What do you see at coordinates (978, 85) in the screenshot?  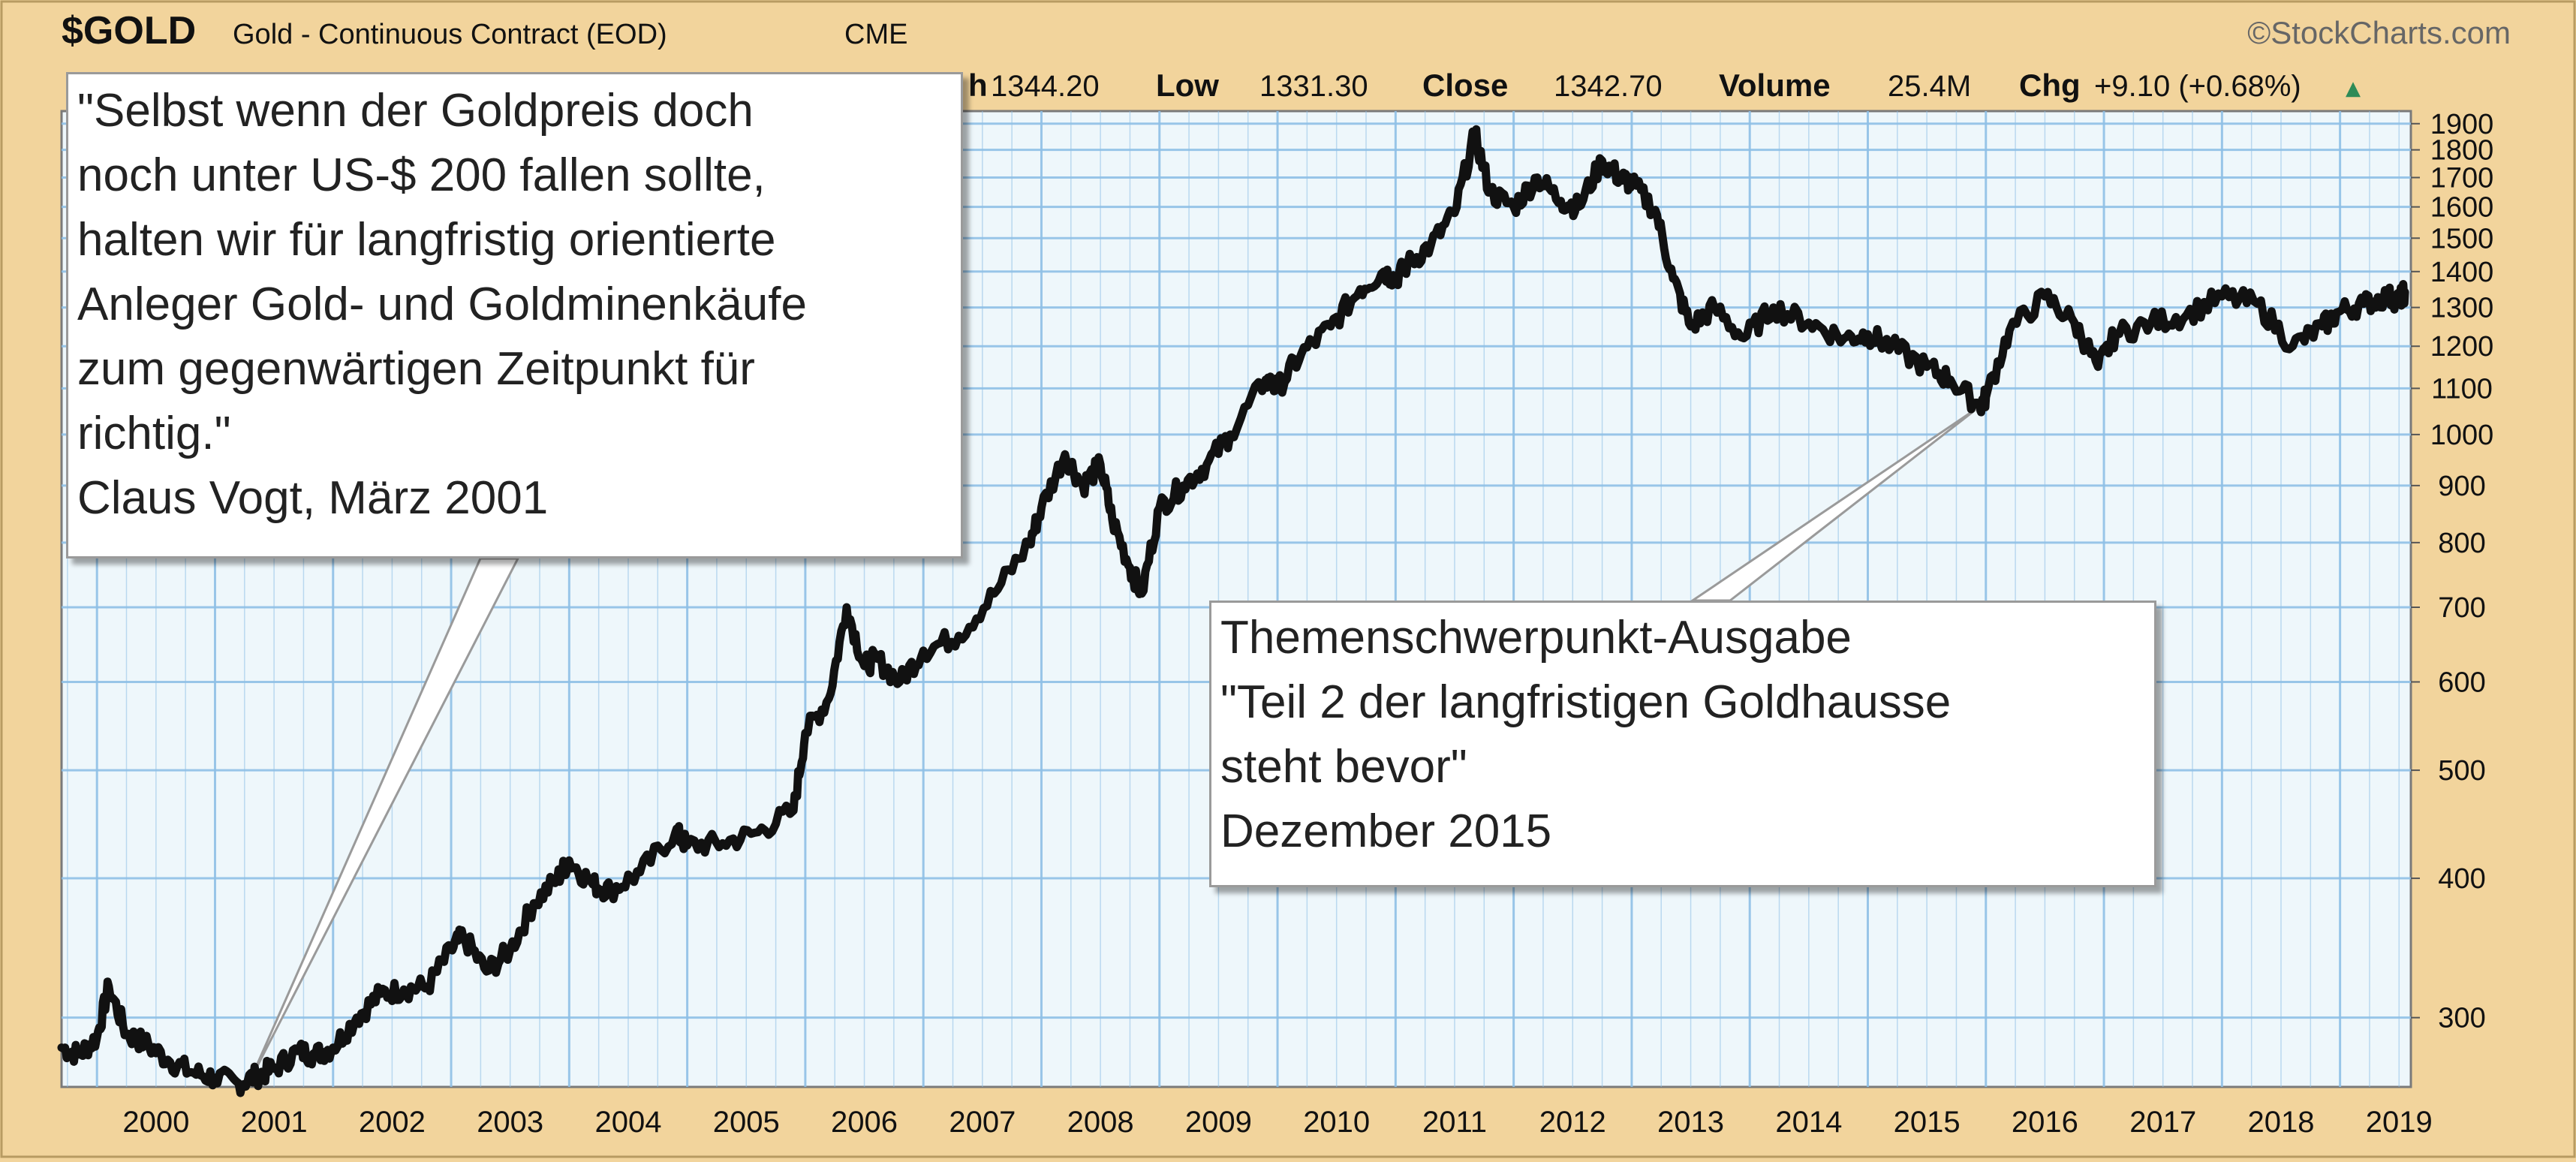 I see `high-label: h` at bounding box center [978, 85].